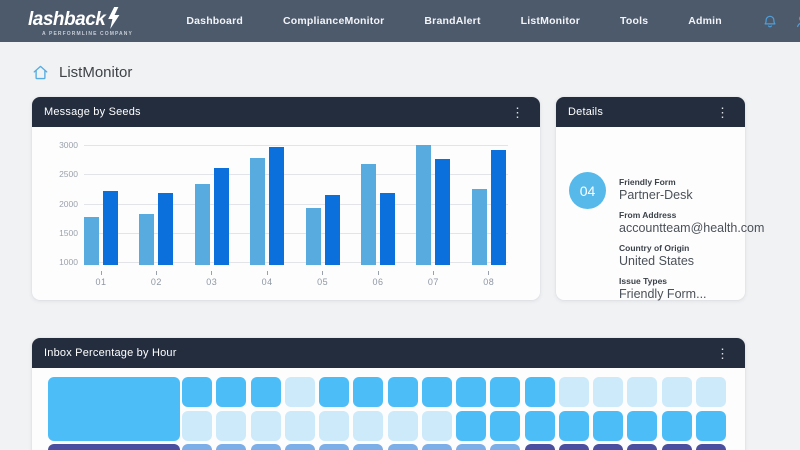  Describe the element at coordinates (68, 232) in the screenshot. I see `y-axis-tick-label: 1500` at that location.